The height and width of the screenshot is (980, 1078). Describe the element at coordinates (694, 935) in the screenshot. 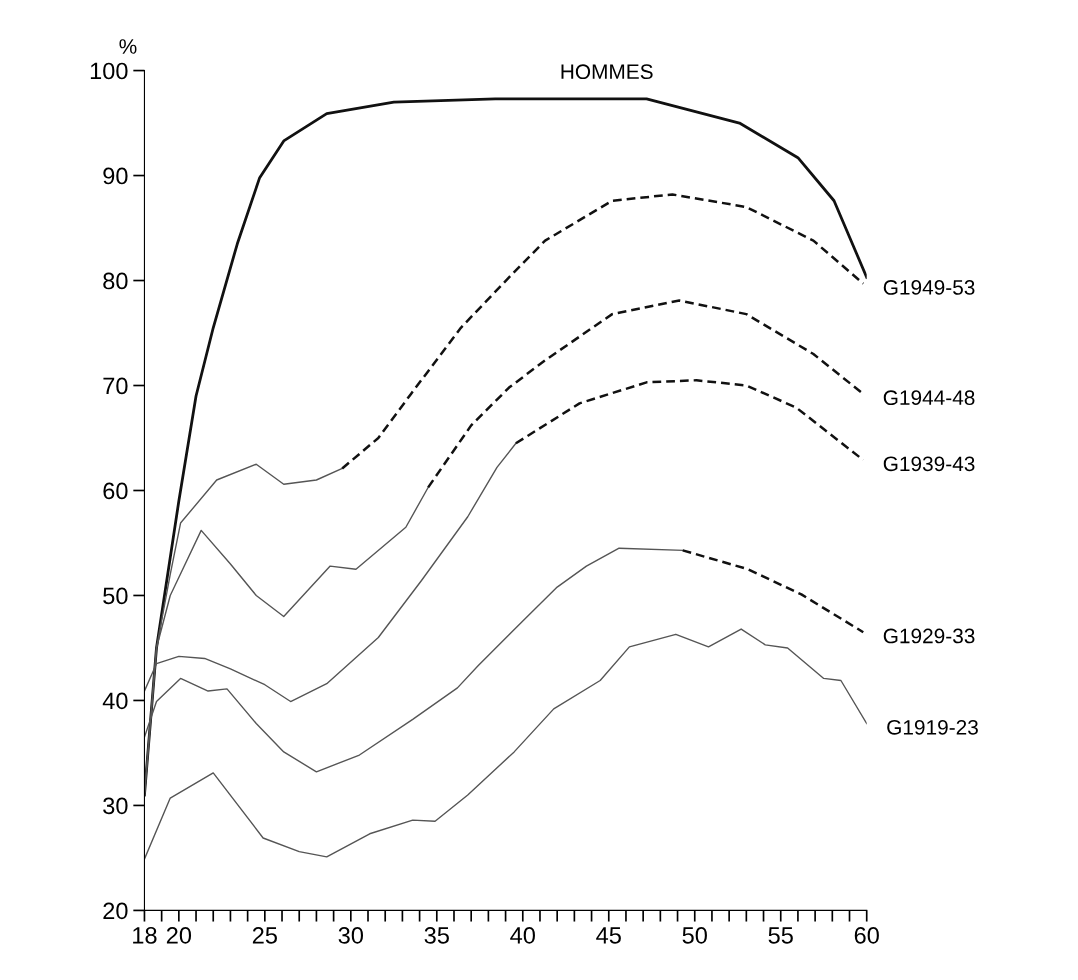

I see `x-tick-label: 50` at that location.